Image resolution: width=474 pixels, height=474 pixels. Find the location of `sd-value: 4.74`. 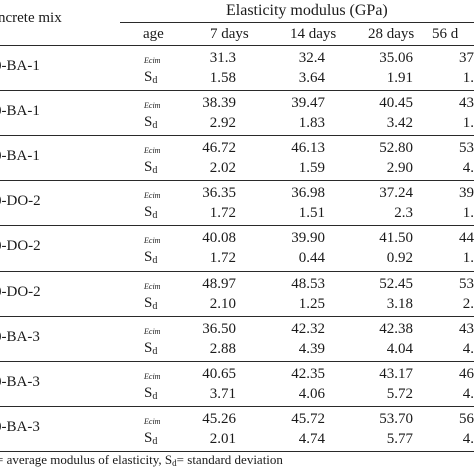

sd-value: 4.74 is located at coordinates (311, 438).